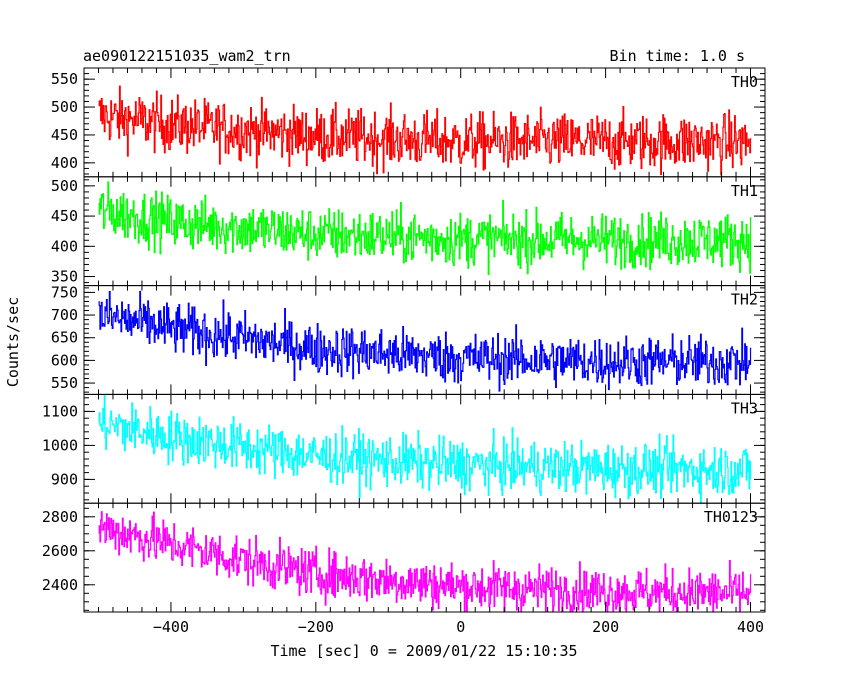 Image resolution: width=850 pixels, height=680 pixels. Describe the element at coordinates (425, 562) in the screenshot. I see `series-line-th0123` at that location.